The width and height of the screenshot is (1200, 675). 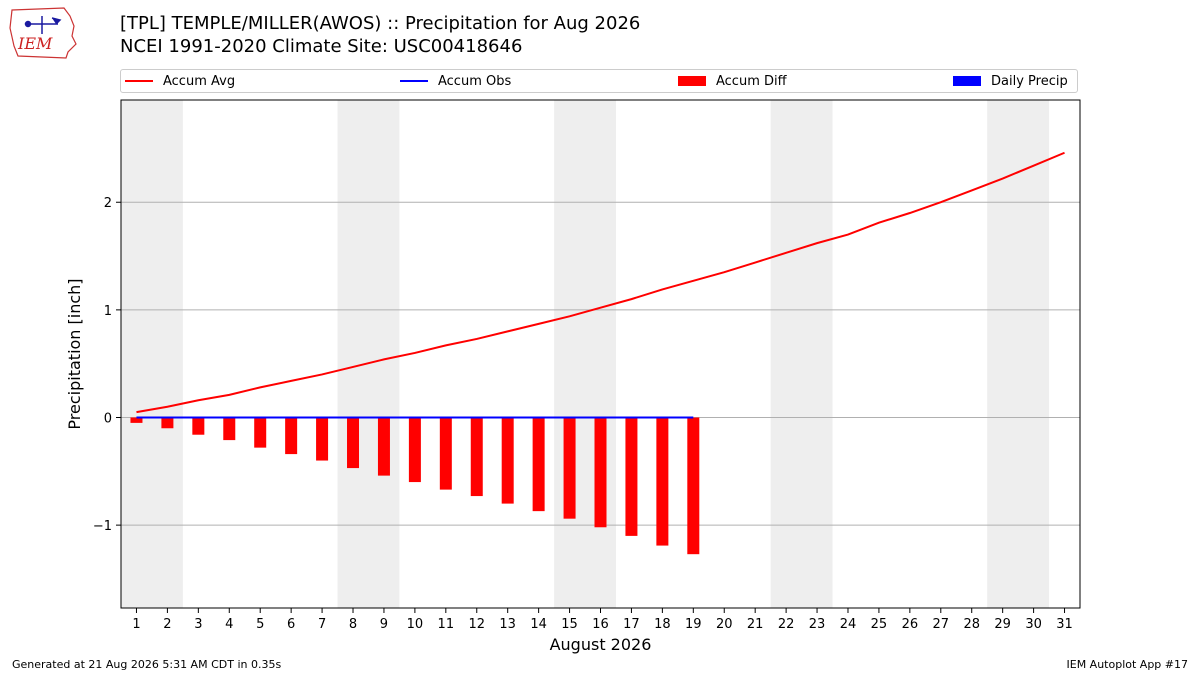 What do you see at coordinates (755, 624) in the screenshot?
I see `x-tick-label: 21` at bounding box center [755, 624].